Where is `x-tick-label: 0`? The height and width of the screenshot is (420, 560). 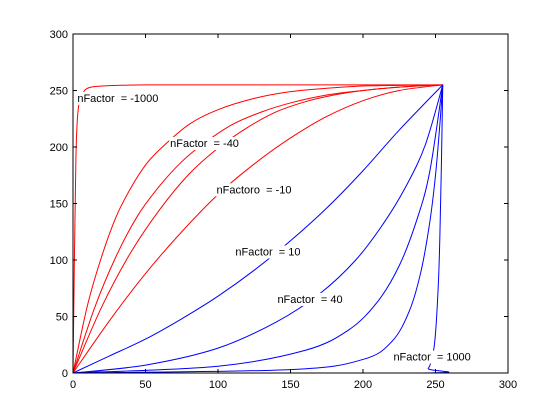 x-tick-label: 0 is located at coordinates (73, 385).